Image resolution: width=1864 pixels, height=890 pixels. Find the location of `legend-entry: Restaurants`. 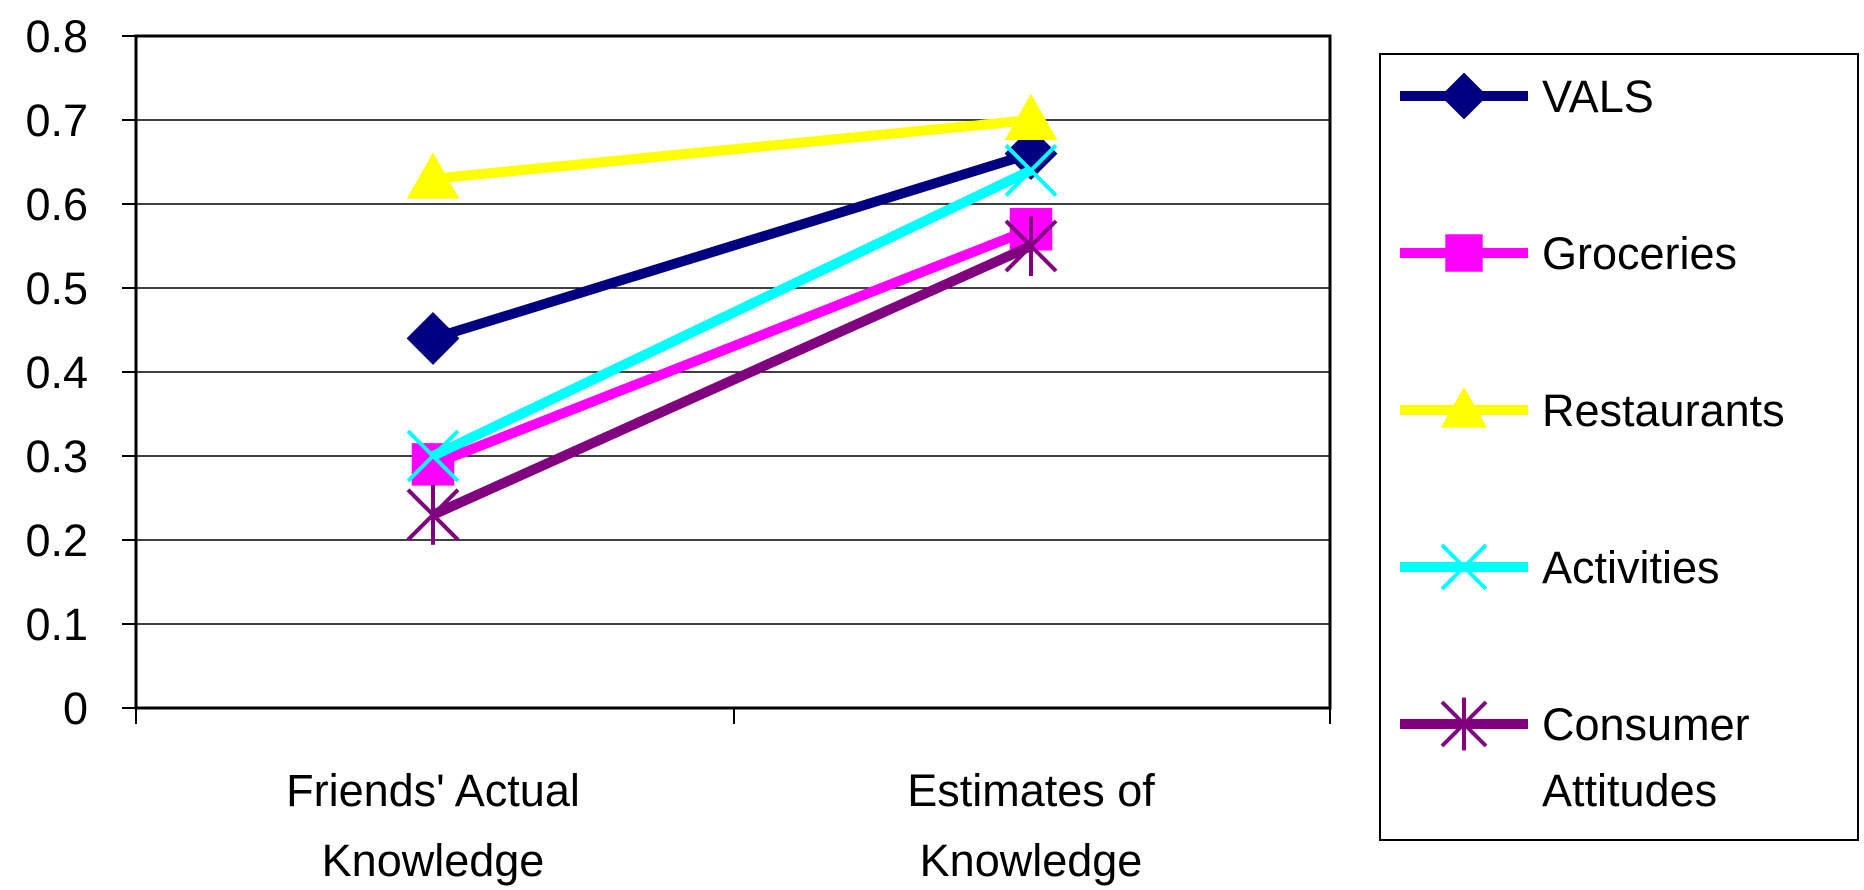

legend-entry: Restaurants is located at coordinates (1592, 410).